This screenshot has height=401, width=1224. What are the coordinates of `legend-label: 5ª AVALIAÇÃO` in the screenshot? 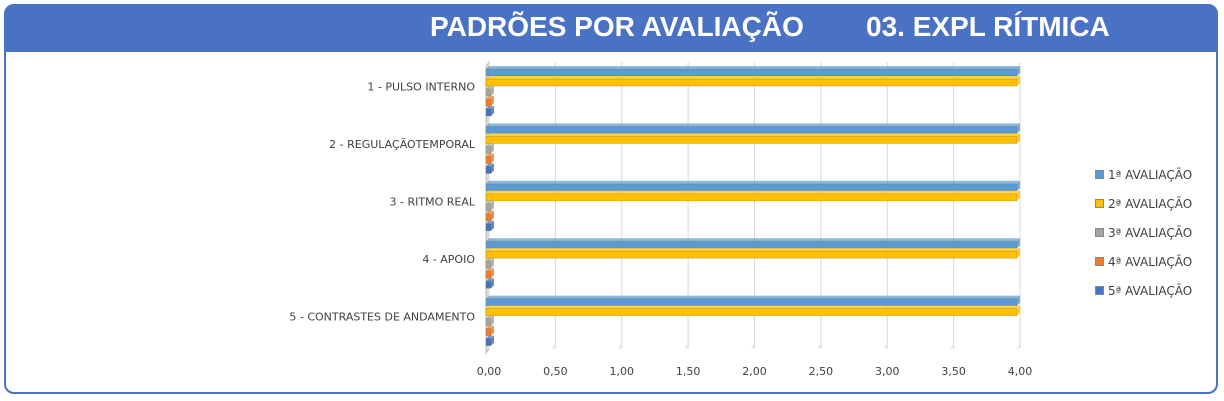 It's located at (1150, 290).